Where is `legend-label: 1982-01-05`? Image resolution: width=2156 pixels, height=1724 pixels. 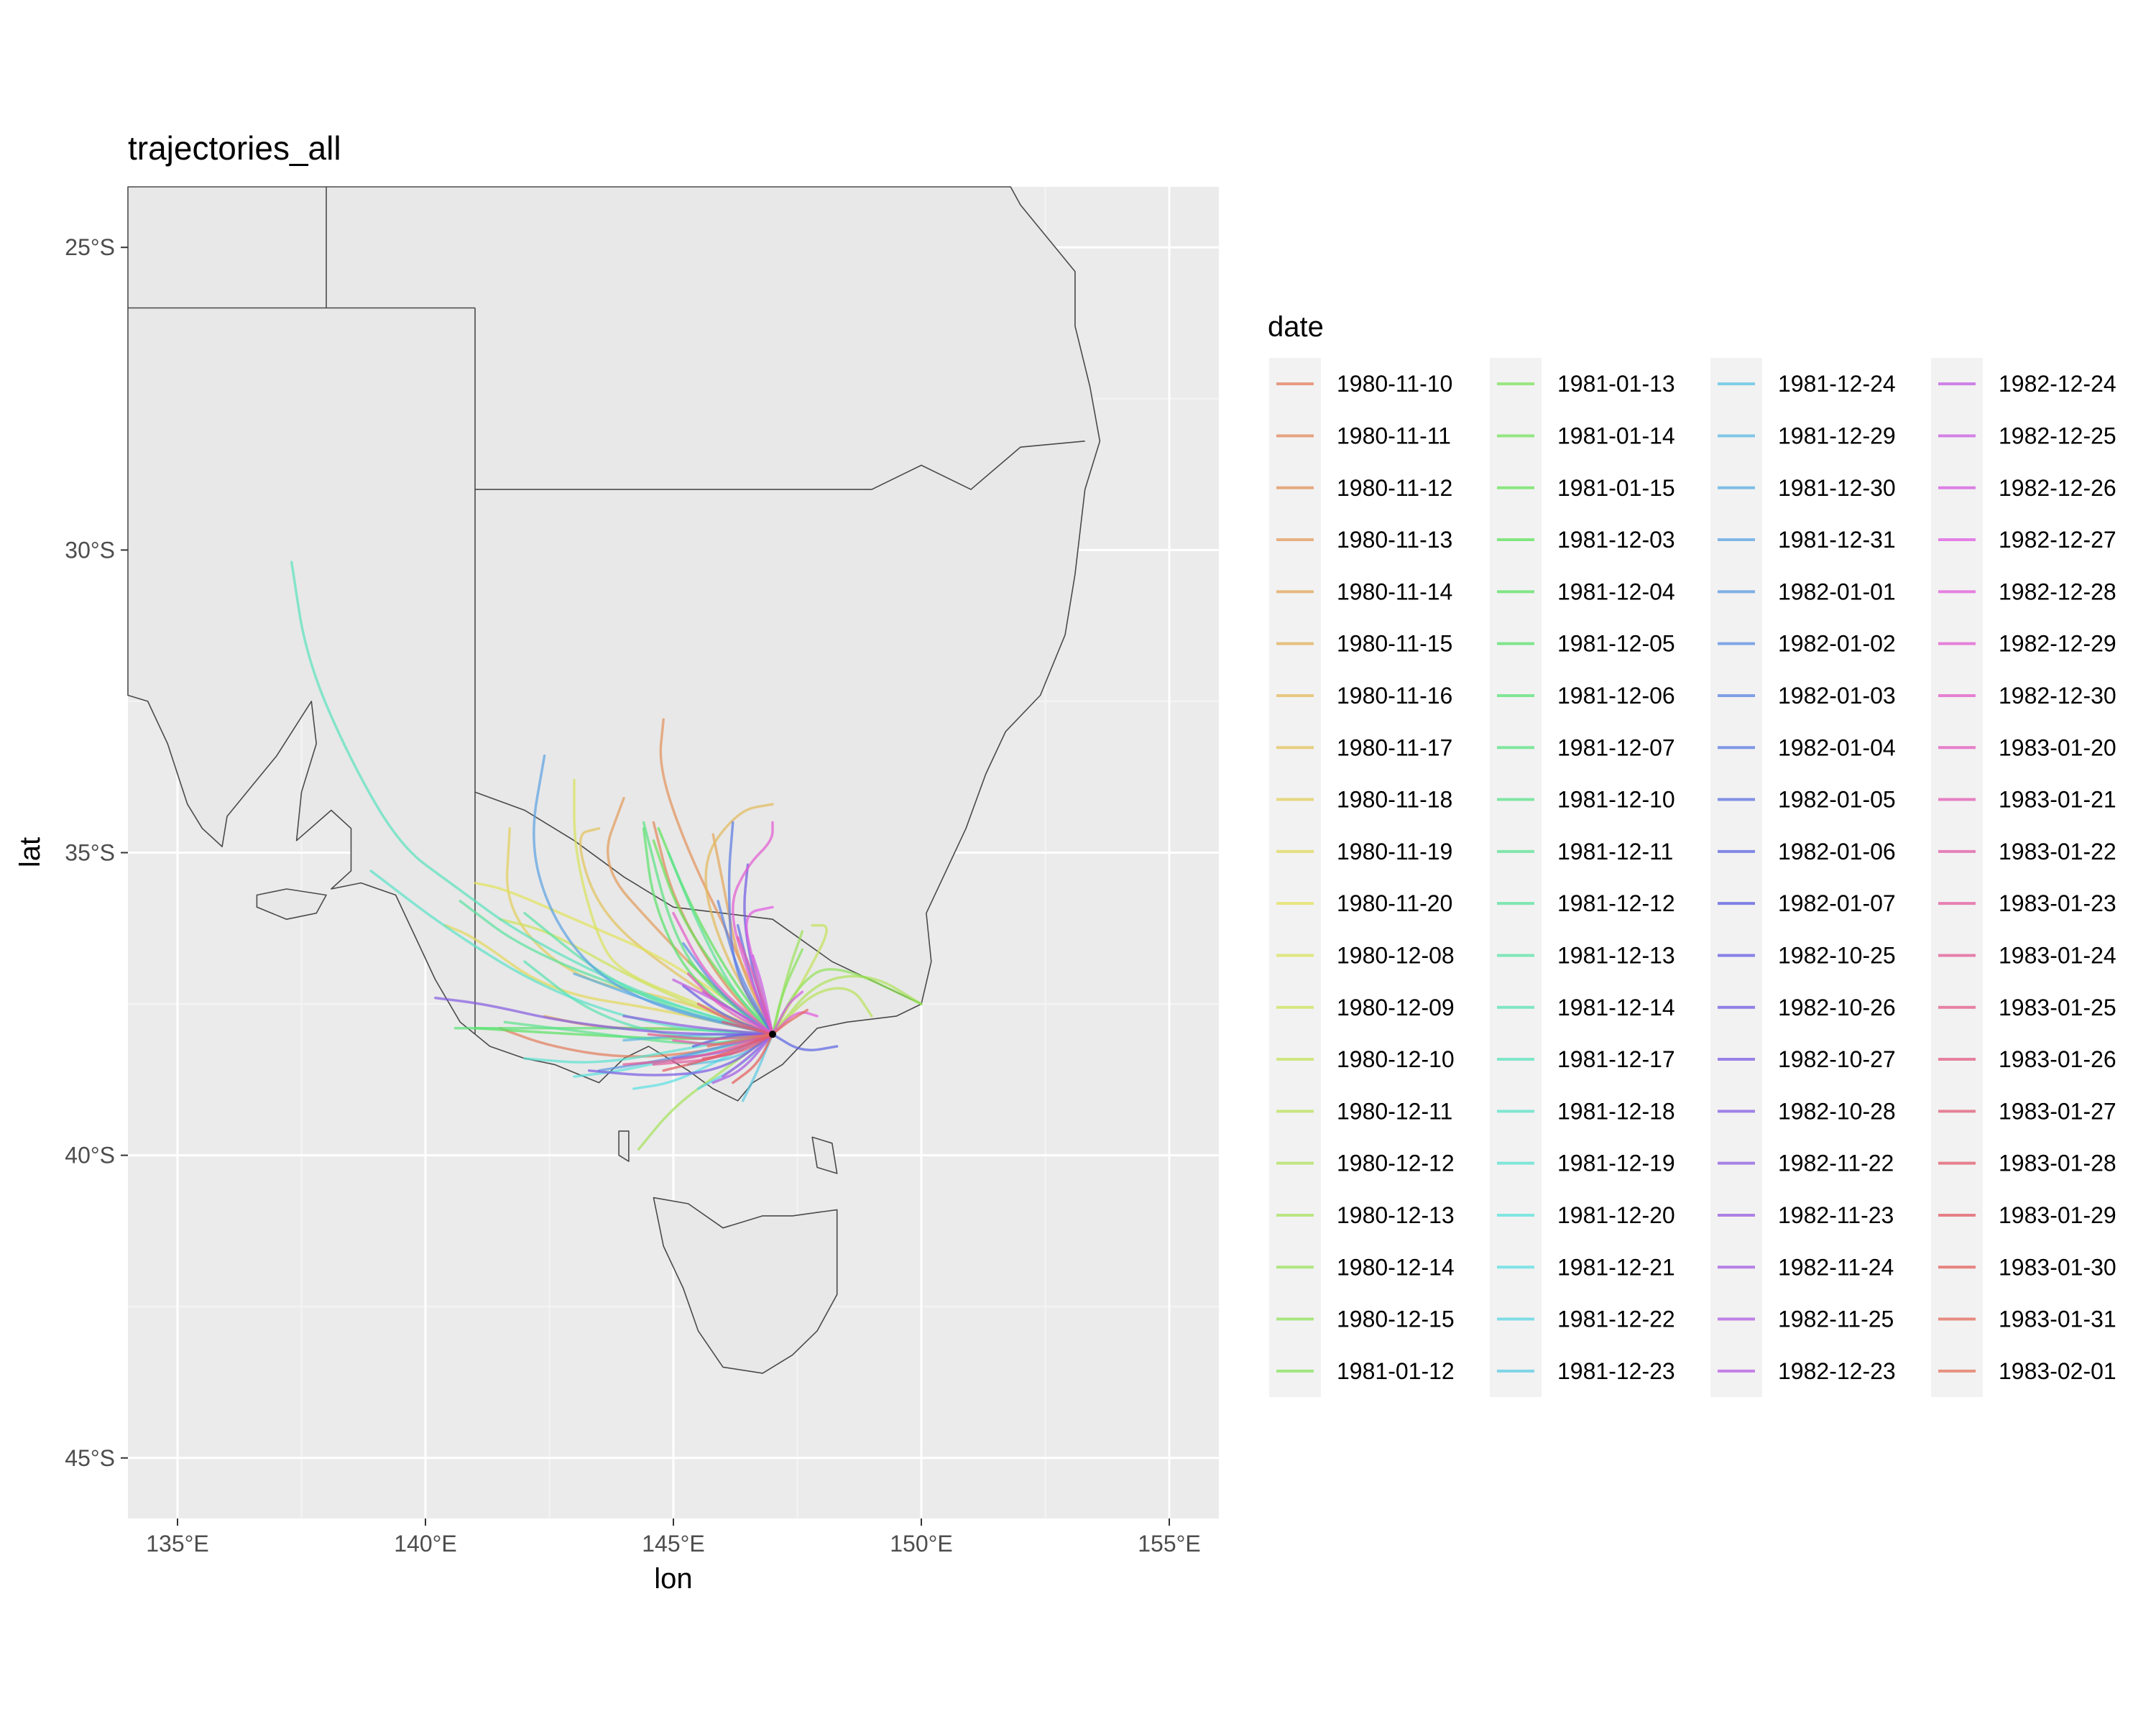 legend-label: 1982-01-05 is located at coordinates (1837, 800).